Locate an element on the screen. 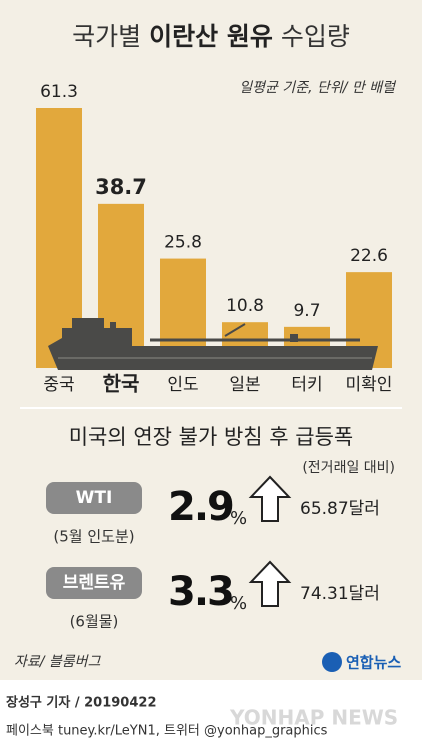 The height and width of the screenshot is (750, 422). title-part: 국가별 is located at coordinates (106, 36).